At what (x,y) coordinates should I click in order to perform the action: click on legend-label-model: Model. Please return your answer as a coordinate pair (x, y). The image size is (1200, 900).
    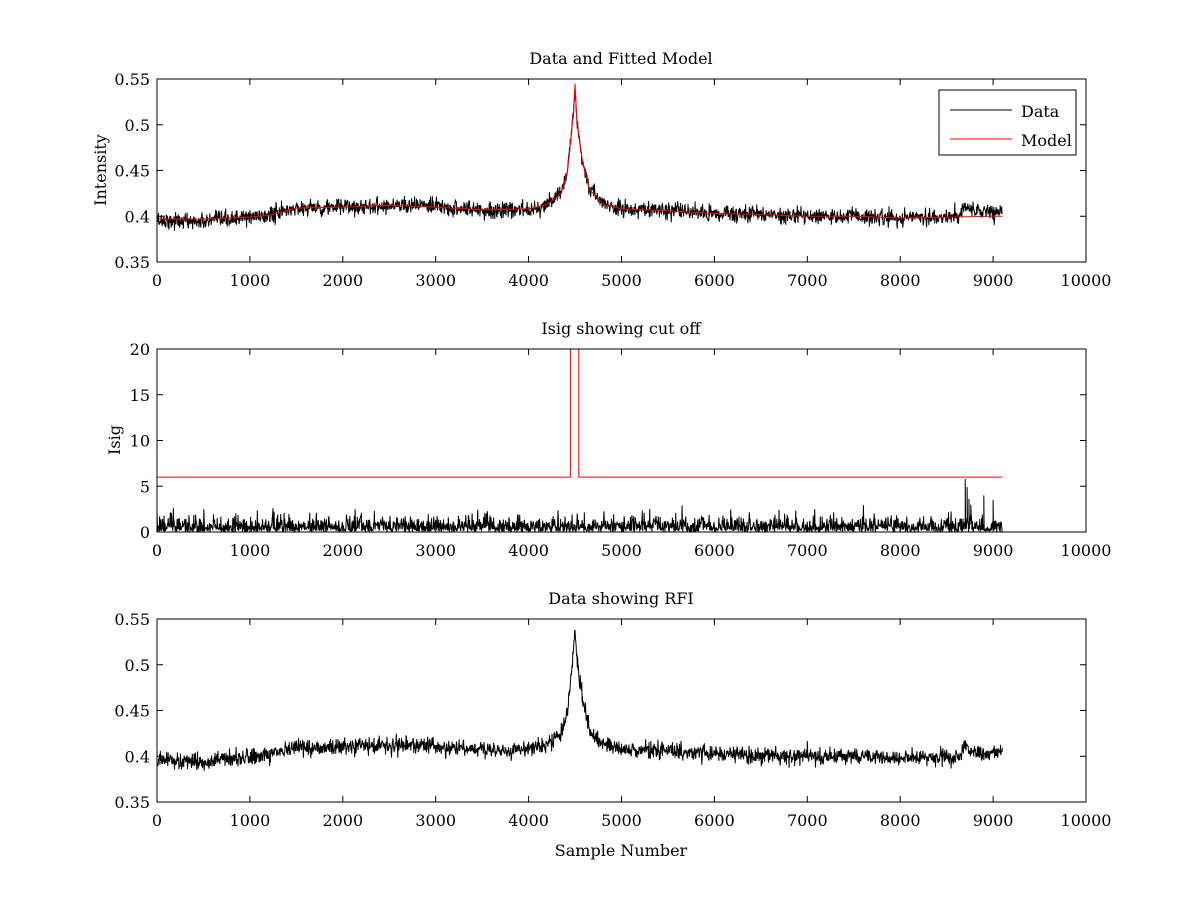
    Looking at the image, I should click on (1046, 140).